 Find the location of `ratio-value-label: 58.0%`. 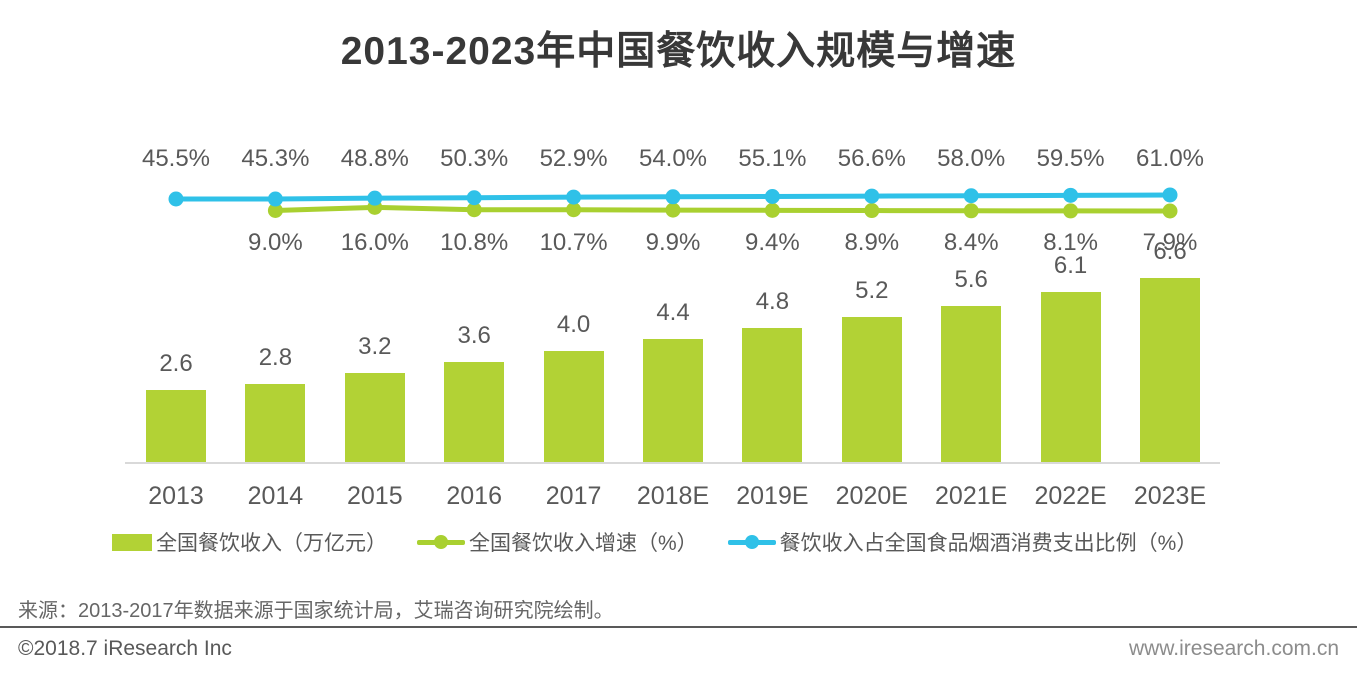

ratio-value-label: 58.0% is located at coordinates (971, 158).